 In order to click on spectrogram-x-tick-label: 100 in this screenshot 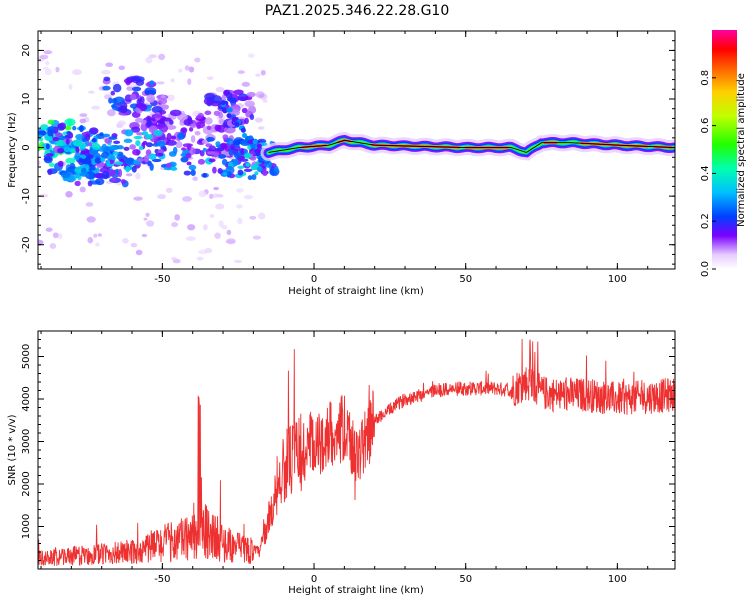, I will do `click(617, 279)`.